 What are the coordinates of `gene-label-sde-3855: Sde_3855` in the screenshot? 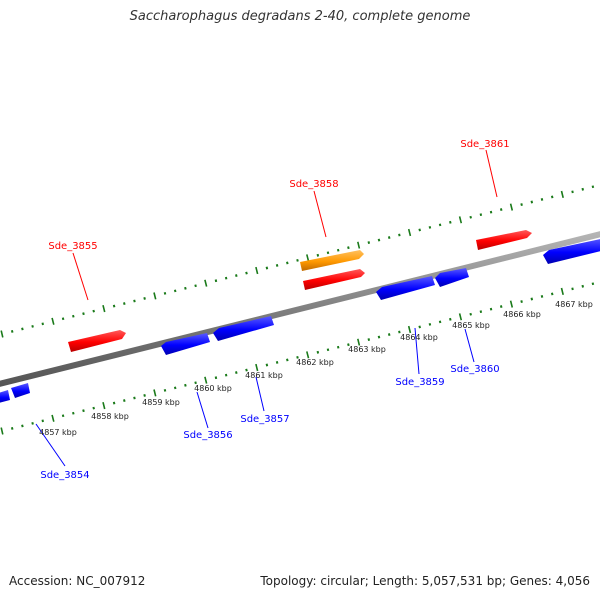 It's located at (72, 246).